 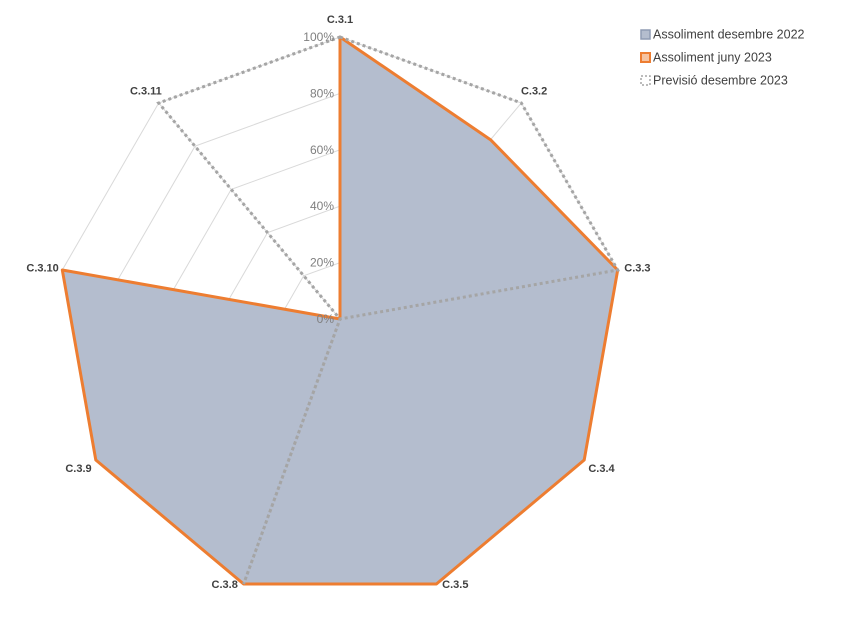 I want to click on legend-item: Assoliment juny 2023, so click(x=706, y=58).